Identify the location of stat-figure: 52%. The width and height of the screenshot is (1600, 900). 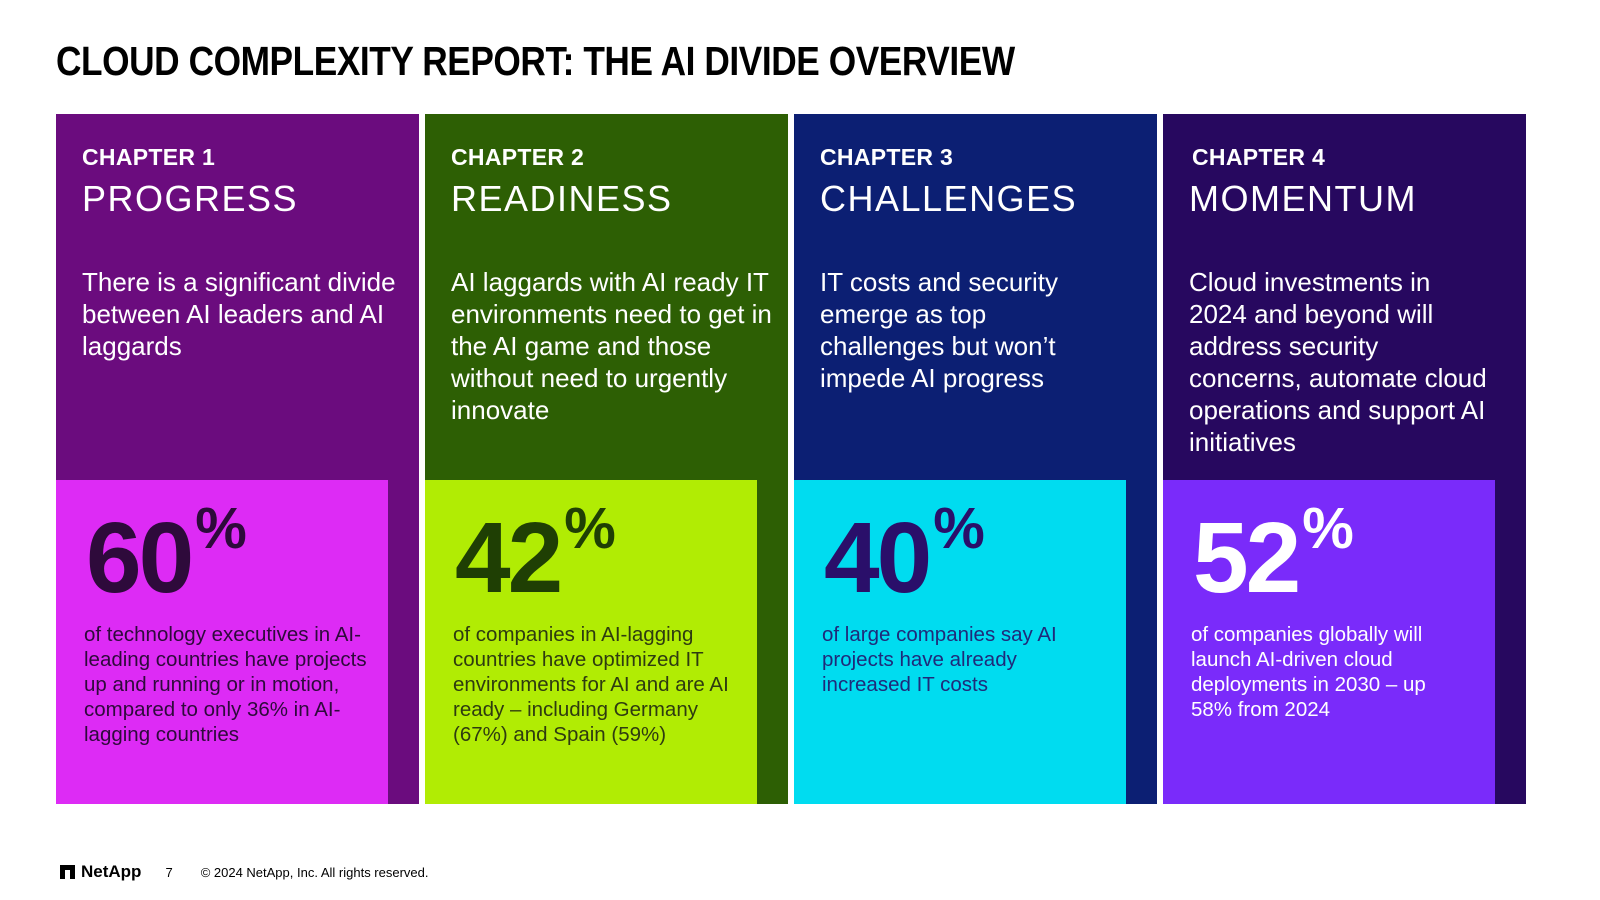
(1273, 554).